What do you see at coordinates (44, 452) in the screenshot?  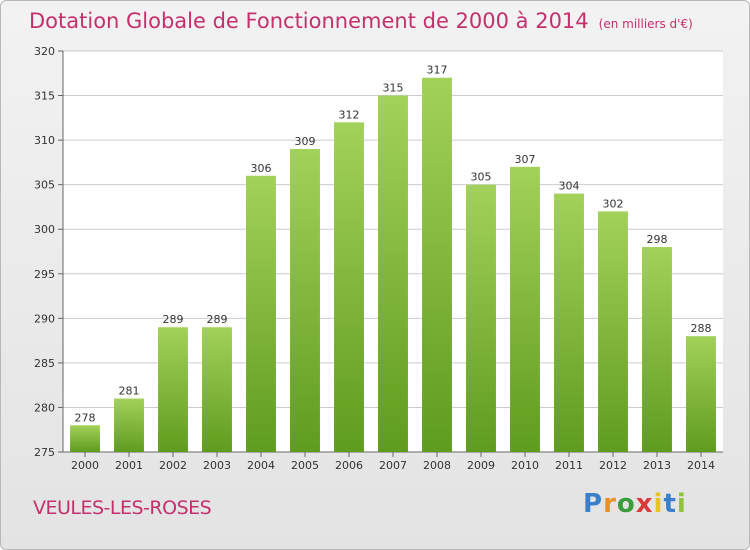 I see `y-tick-label: 275` at bounding box center [44, 452].